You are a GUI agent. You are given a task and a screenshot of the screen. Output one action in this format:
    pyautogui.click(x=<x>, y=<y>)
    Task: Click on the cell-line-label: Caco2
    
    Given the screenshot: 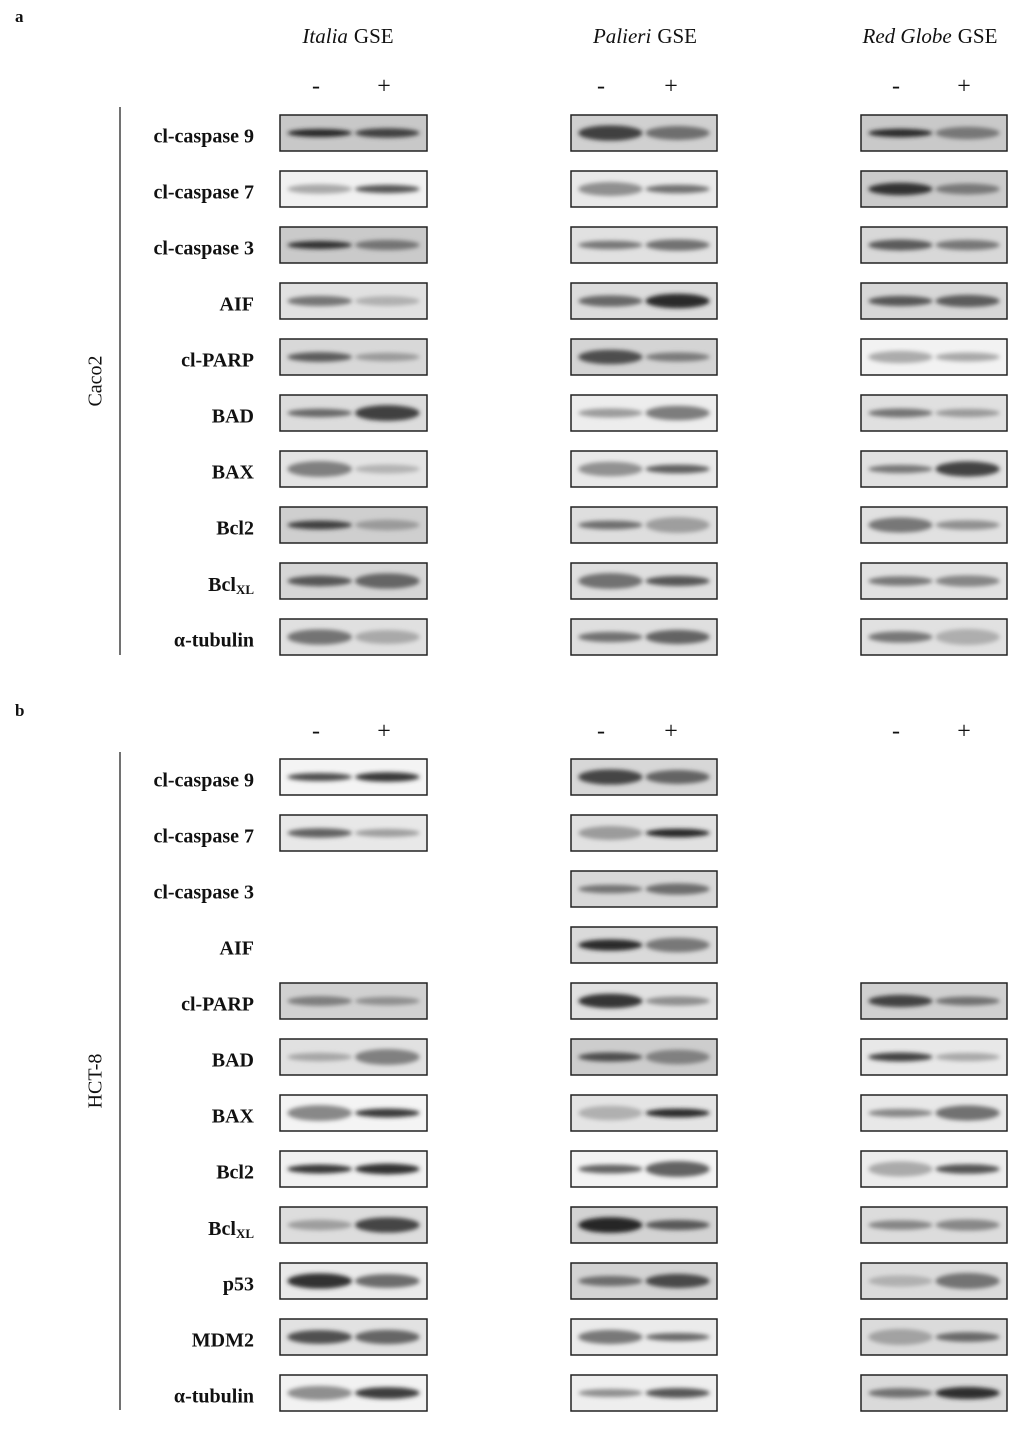 What is the action you would take?
    pyautogui.click(x=96, y=380)
    